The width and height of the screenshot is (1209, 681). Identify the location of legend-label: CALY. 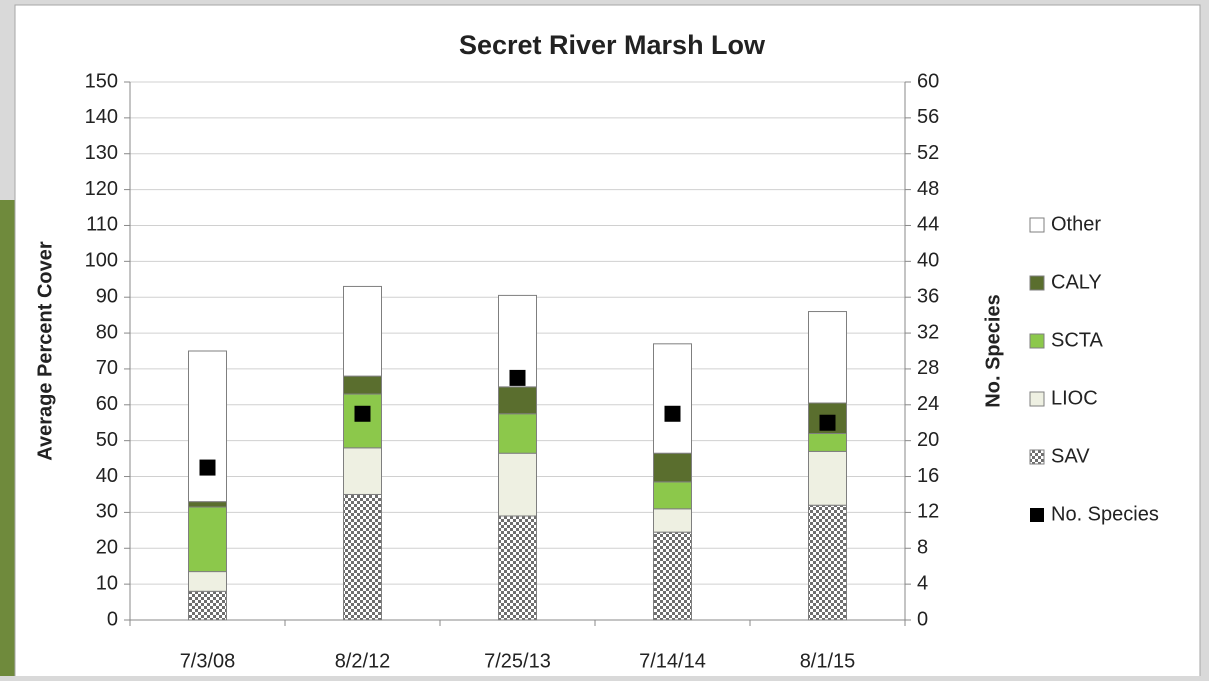
(1076, 282).